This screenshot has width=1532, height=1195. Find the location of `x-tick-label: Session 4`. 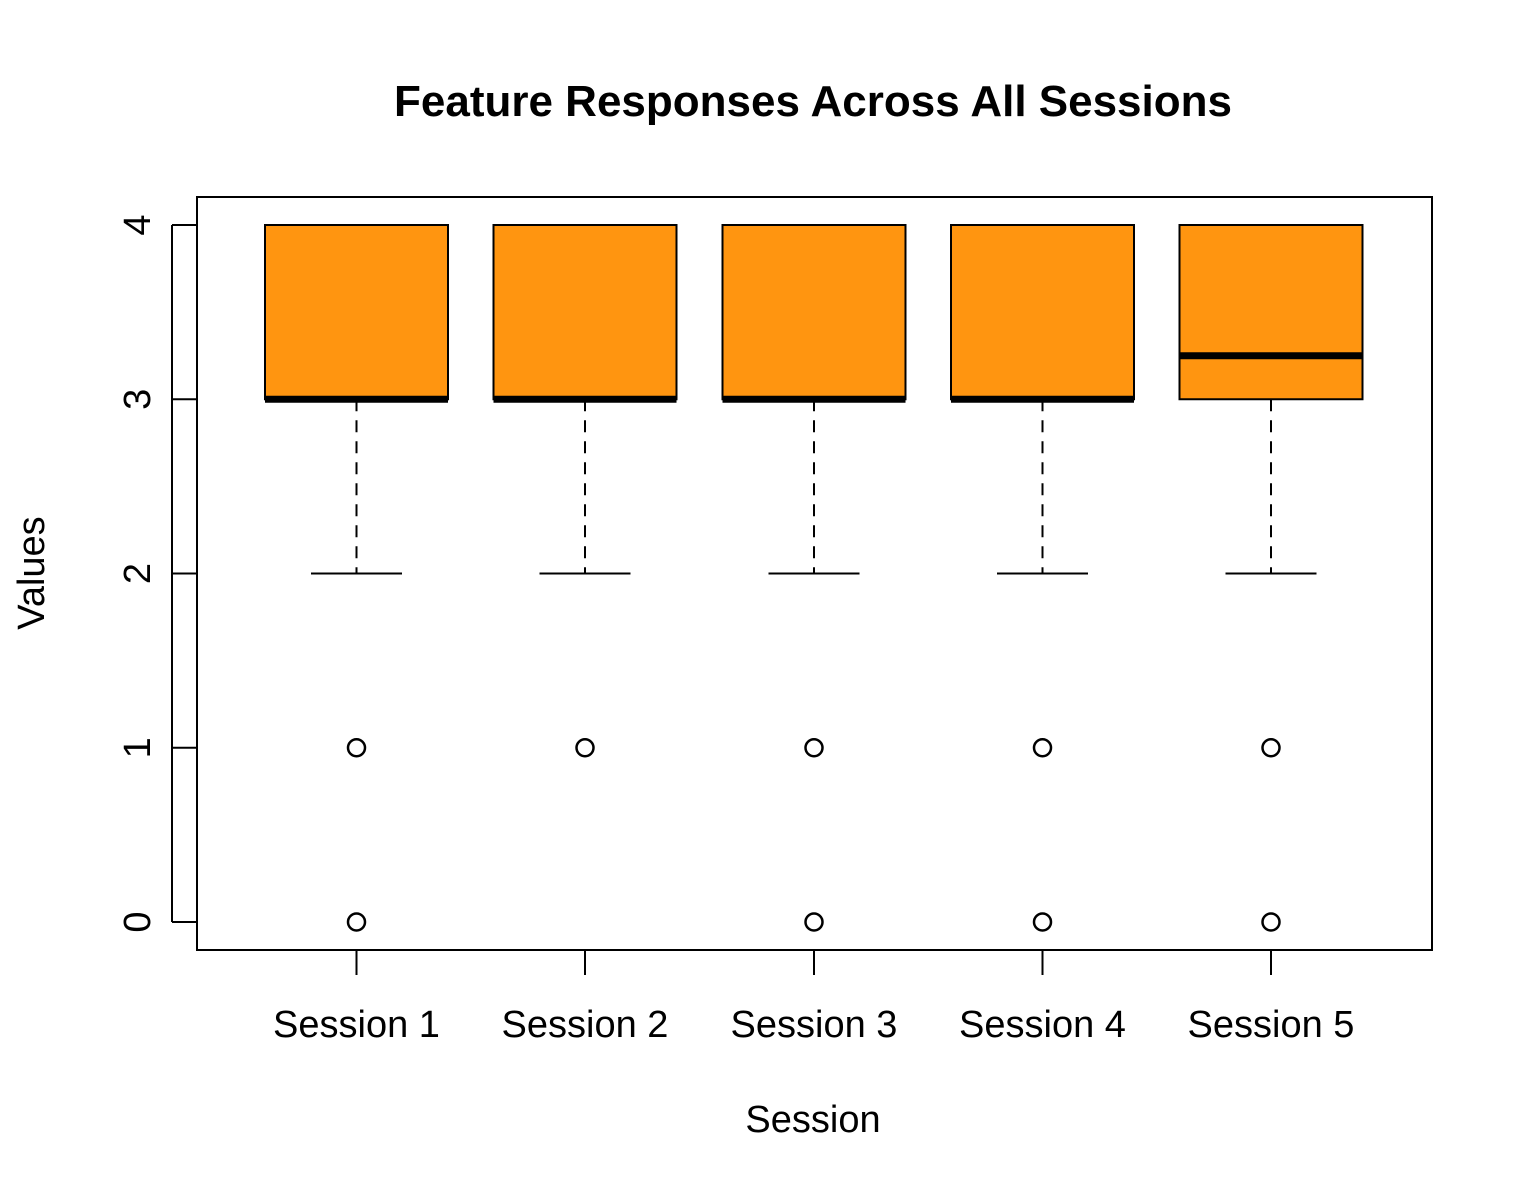

x-tick-label: Session 4 is located at coordinates (1042, 1025).